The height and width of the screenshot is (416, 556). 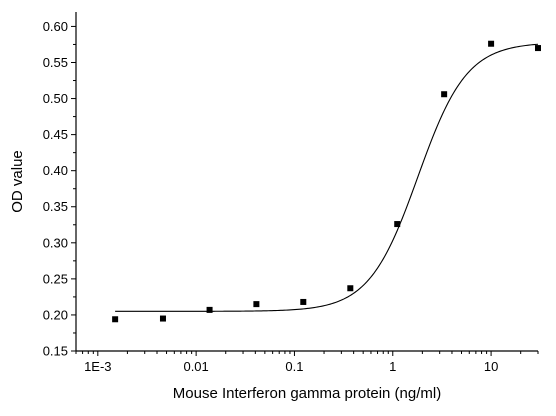 What do you see at coordinates (17, 181) in the screenshot?
I see `y-axis-title: OD value` at bounding box center [17, 181].